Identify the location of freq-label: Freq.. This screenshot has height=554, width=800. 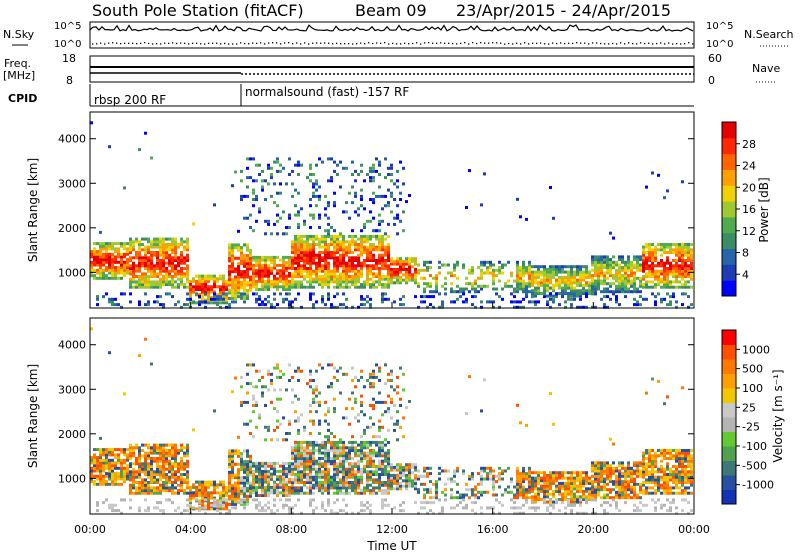
(17, 63).